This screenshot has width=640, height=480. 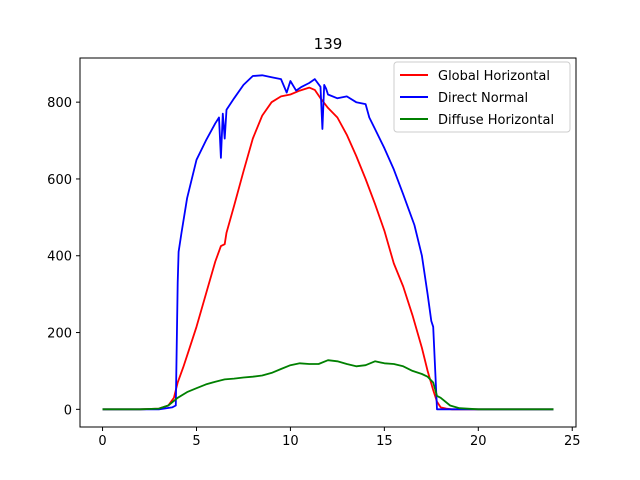 I want to click on x-tick-label: 15, so click(x=384, y=441).